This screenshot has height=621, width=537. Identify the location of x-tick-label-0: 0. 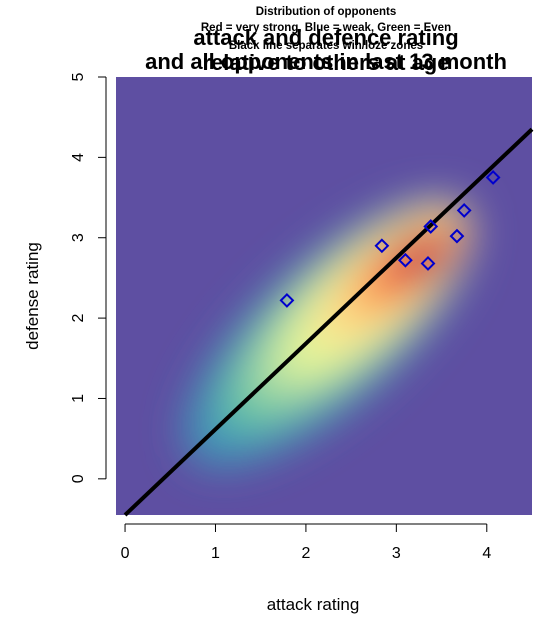
(125, 553).